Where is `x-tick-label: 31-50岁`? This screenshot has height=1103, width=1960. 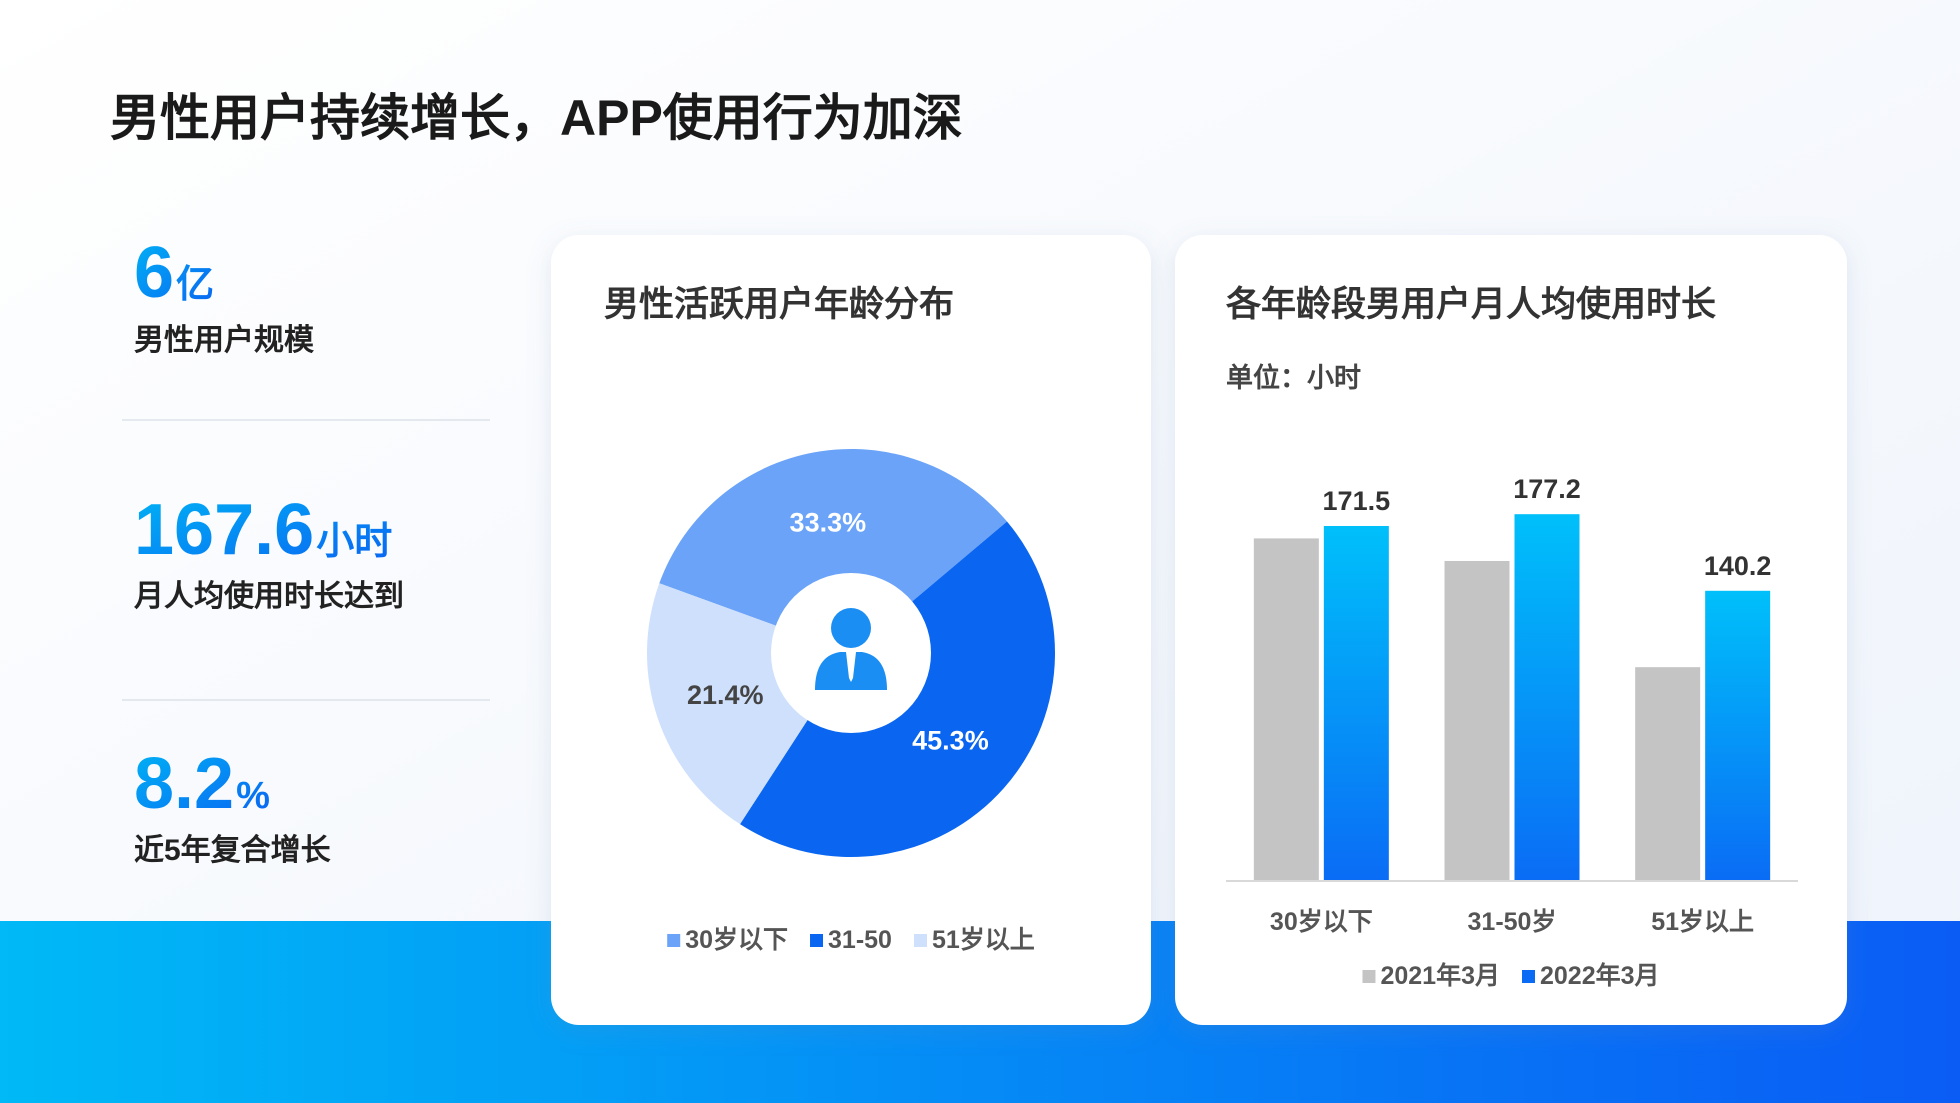 x-tick-label: 31-50岁 is located at coordinates (1512, 921).